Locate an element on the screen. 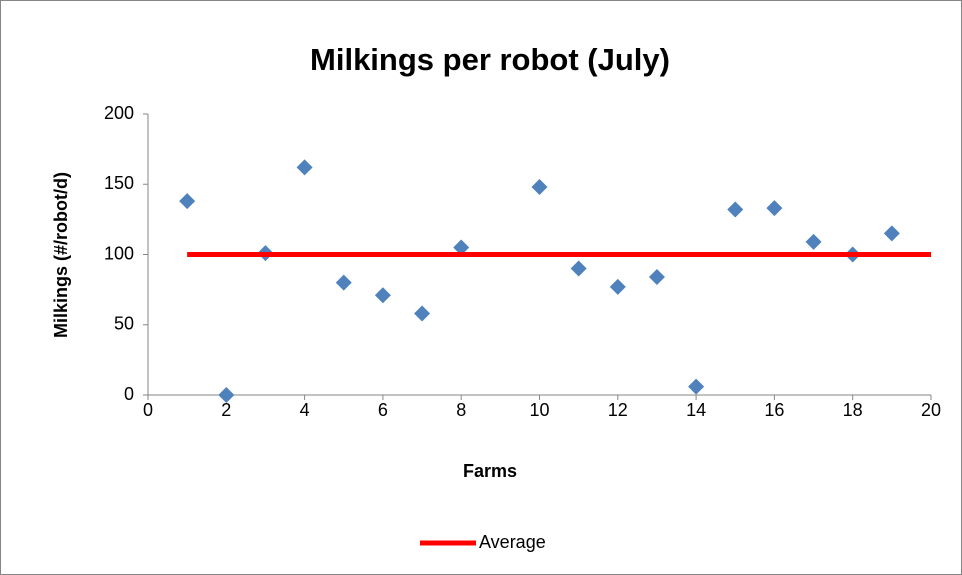 Image resolution: width=962 pixels, height=575 pixels. x-tick-label: 18 is located at coordinates (853, 410).